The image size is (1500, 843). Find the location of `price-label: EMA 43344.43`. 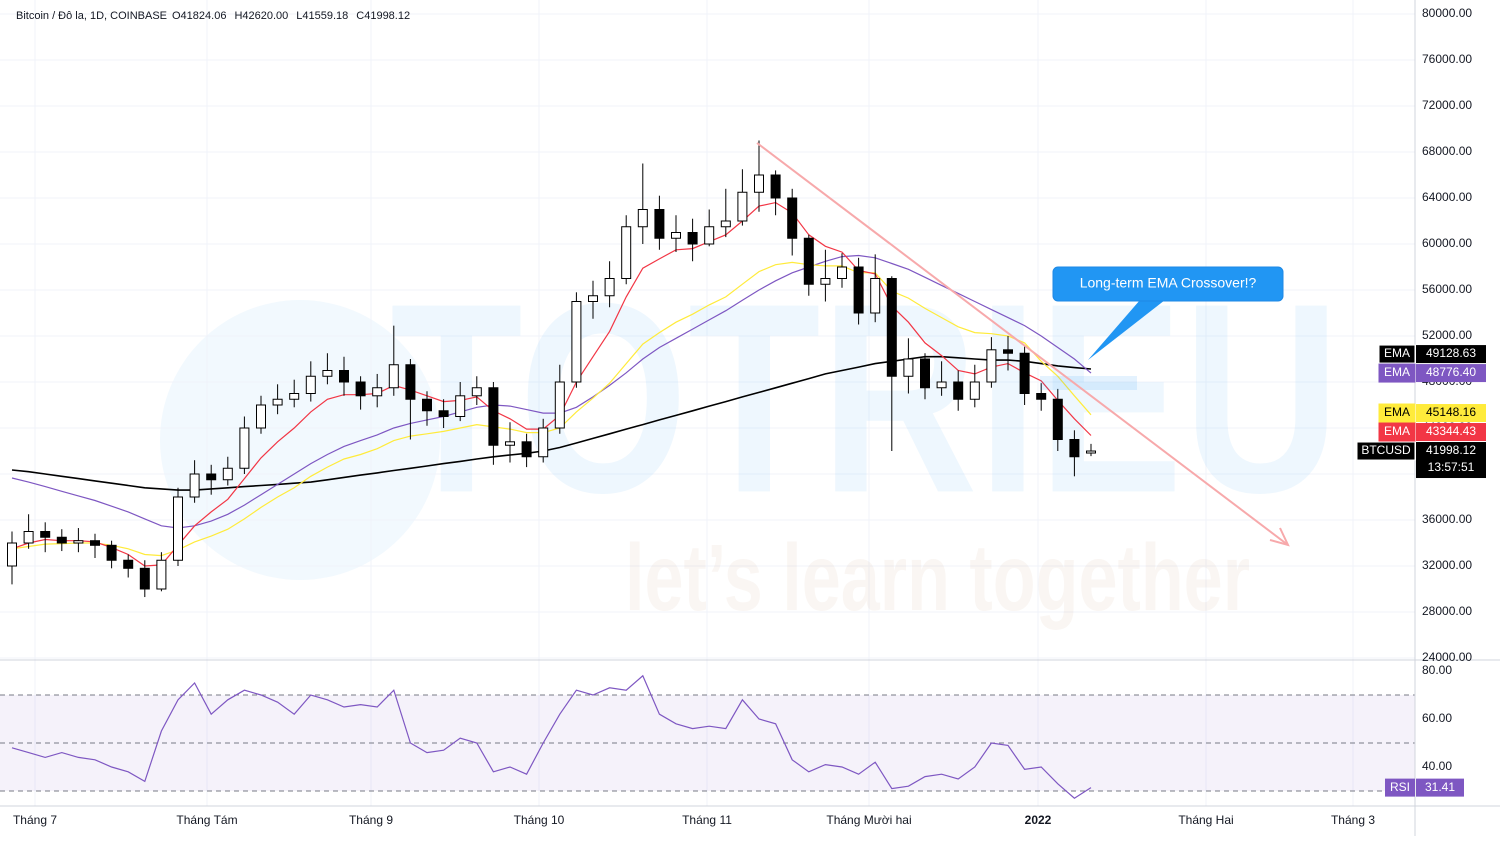

price-label: EMA 43344.43 is located at coordinates (1432, 432).